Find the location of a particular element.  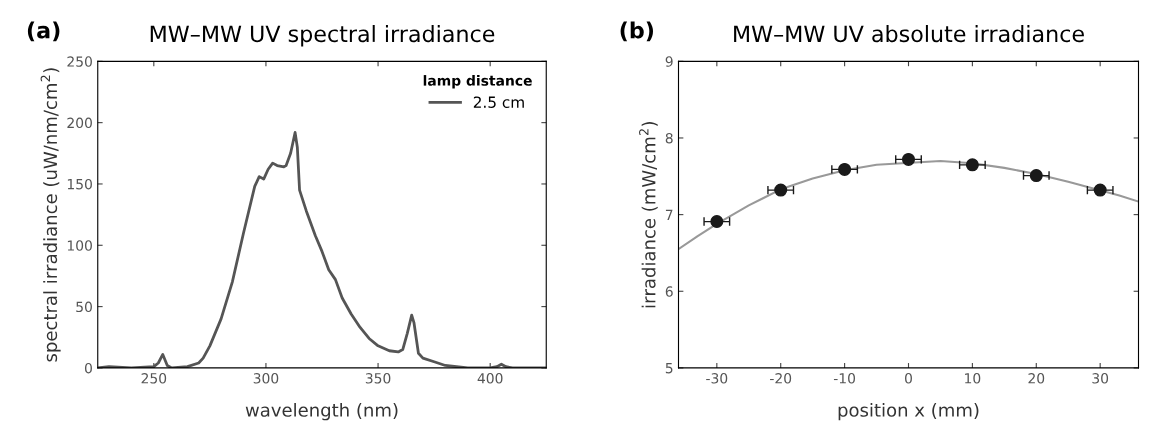

x-tick-label: 250 is located at coordinates (154, 378).